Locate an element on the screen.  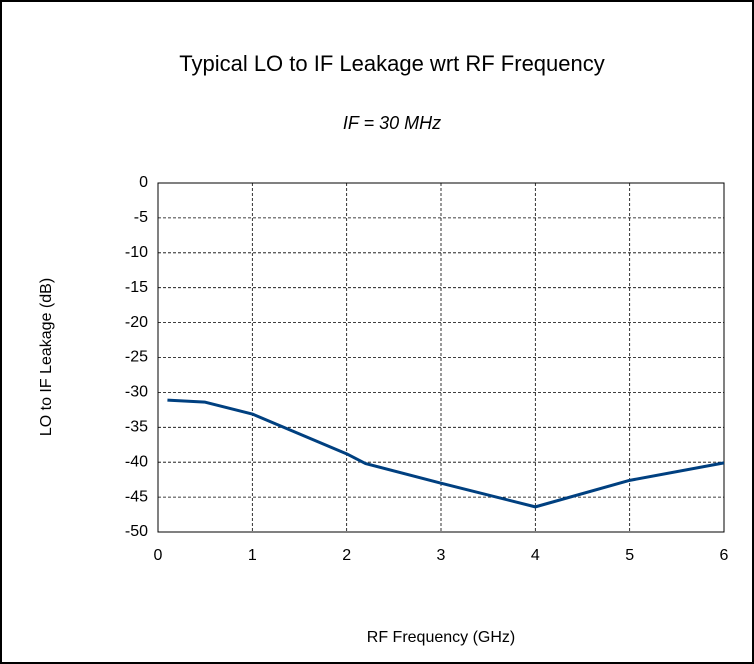
x-tick-label: 4 is located at coordinates (535, 555).